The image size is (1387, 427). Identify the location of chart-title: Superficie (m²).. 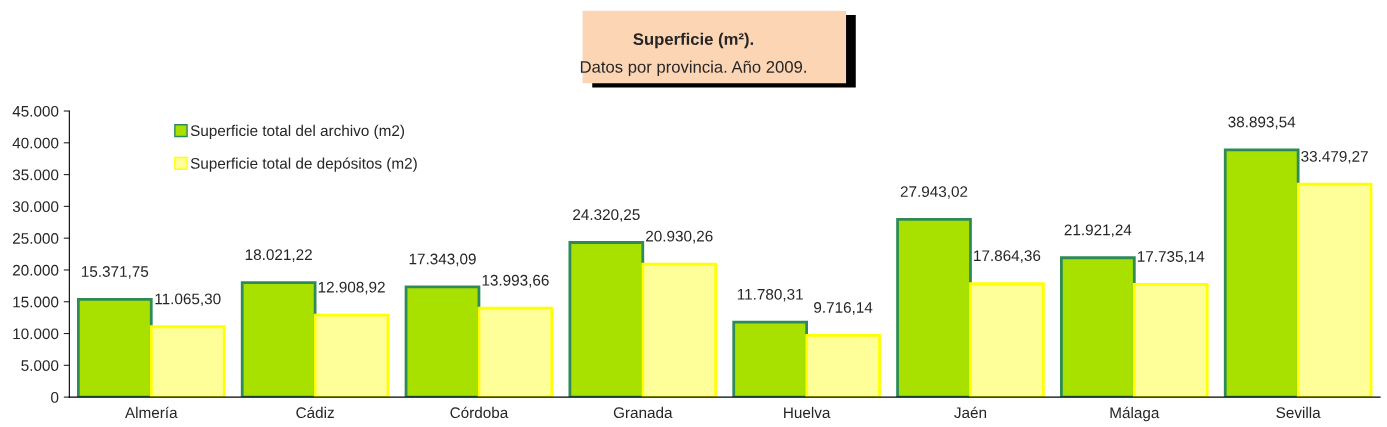
(693, 40).